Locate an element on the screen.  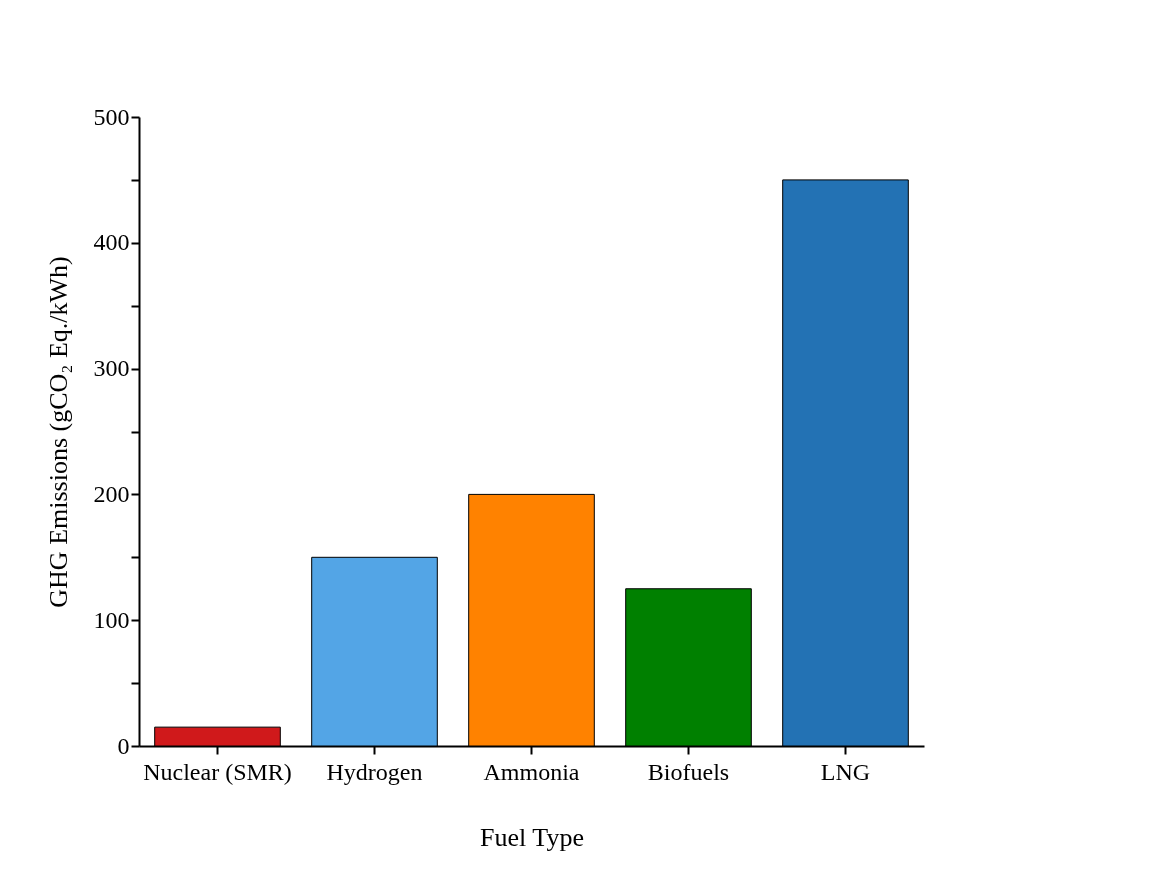
y-tick-label: 300 is located at coordinates (111, 368).